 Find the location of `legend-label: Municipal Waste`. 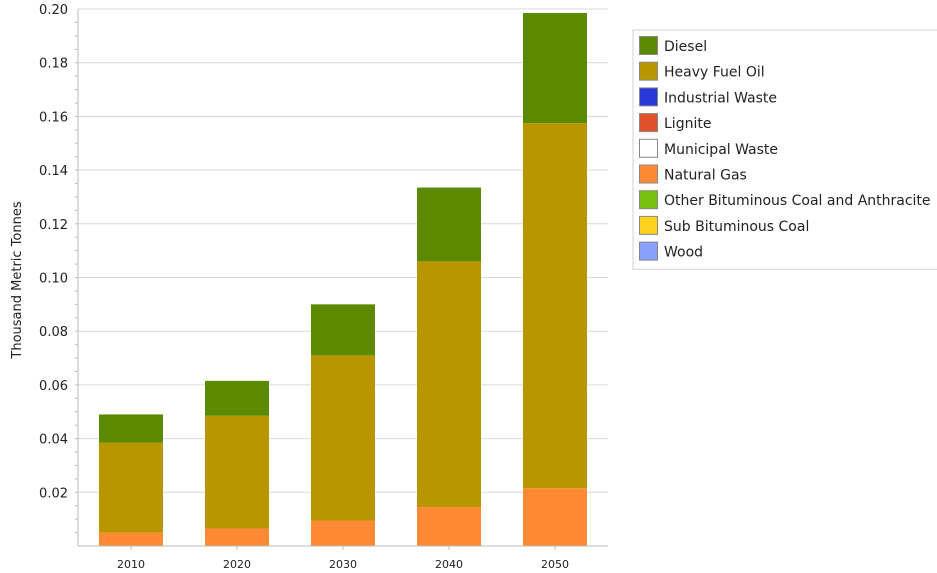

legend-label: Municipal Waste is located at coordinates (721, 150).